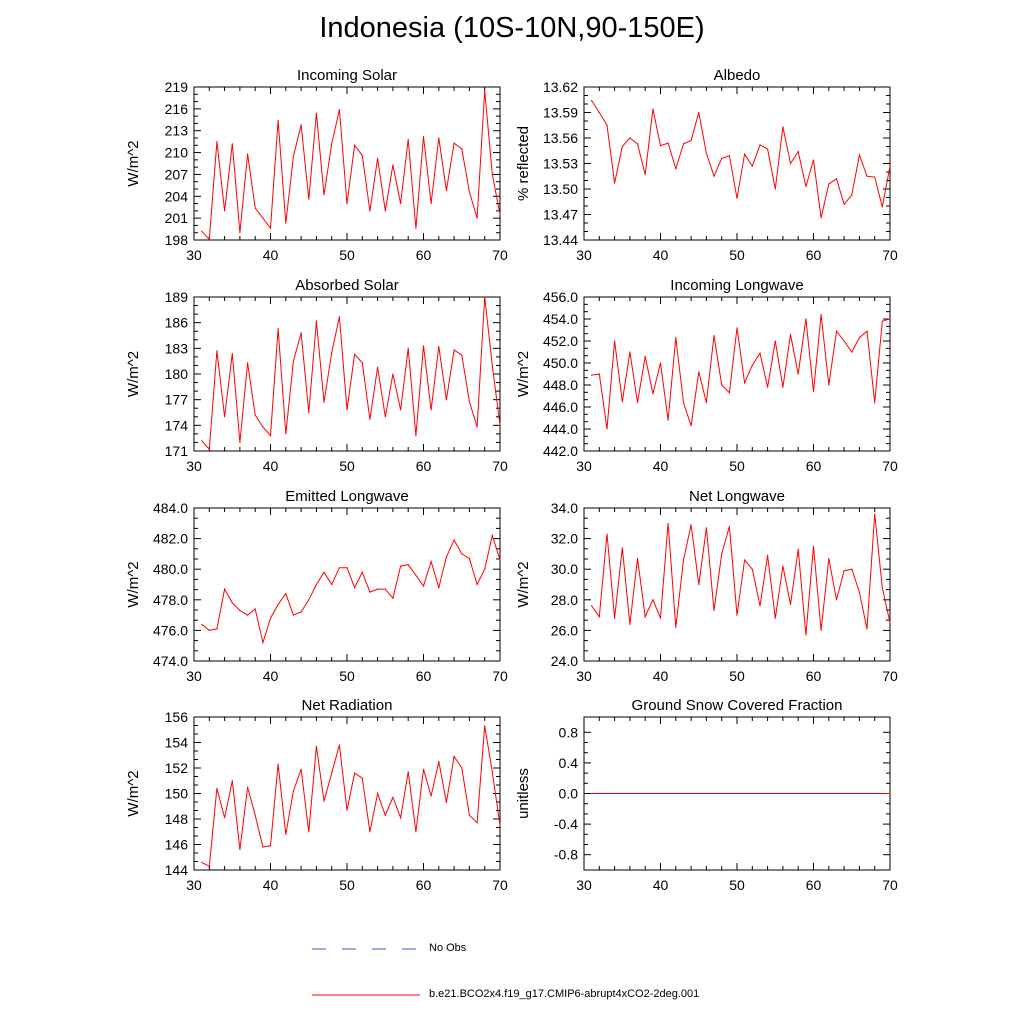  What do you see at coordinates (170, 569) in the screenshot?
I see `y-tick-label: 480.0` at bounding box center [170, 569].